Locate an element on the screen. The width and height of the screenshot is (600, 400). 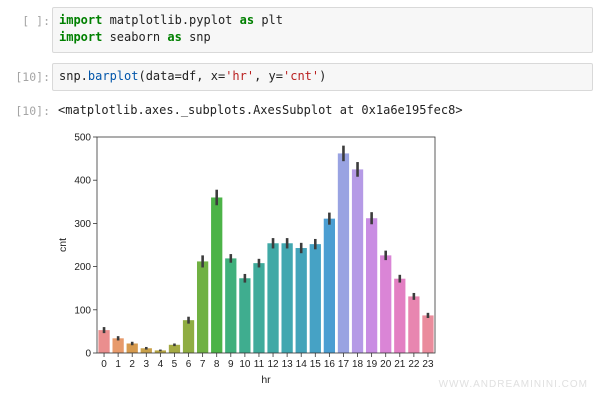
code-line: snp.barplot(data=df, x='hr', y='cnt') is located at coordinates (322, 76).